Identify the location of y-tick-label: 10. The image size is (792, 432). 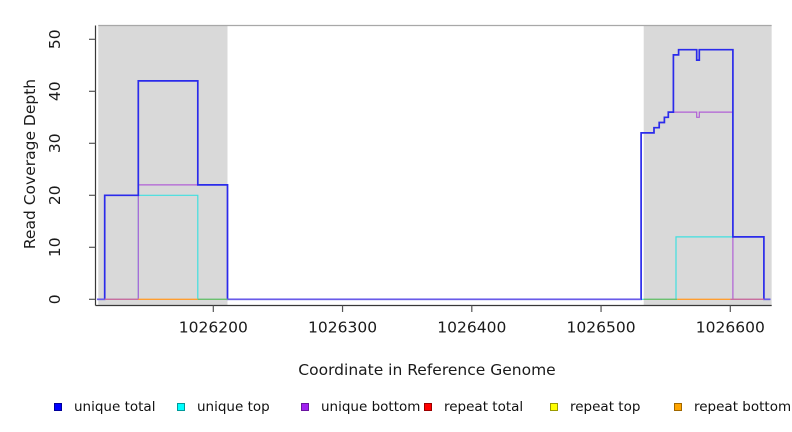
(55, 247).